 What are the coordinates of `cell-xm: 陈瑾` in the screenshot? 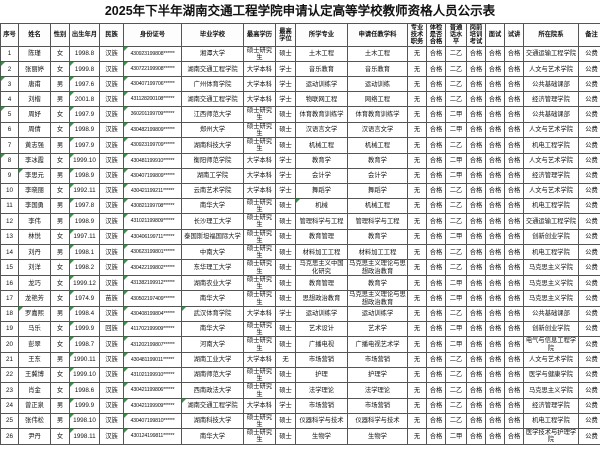 It's located at (34, 54).